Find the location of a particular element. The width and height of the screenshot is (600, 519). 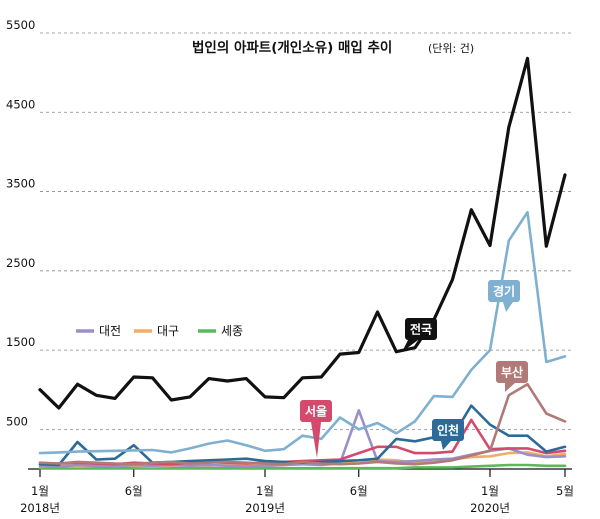

x-axis: 1월 2018년 6월 1월 2019년 6월 1월 2020년 5월 is located at coordinates (297, 491).